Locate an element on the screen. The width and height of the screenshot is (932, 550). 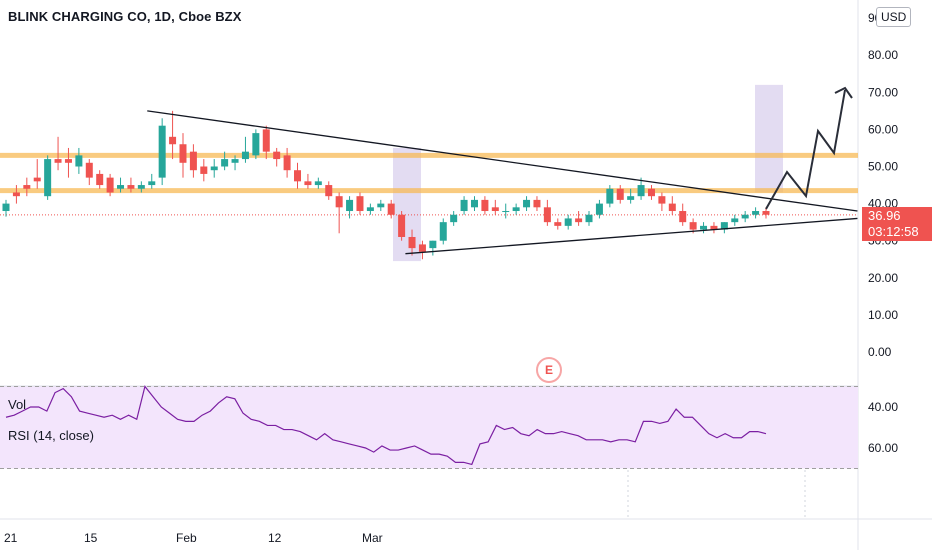
price-axis-label: 50.00 is located at coordinates (883, 167).